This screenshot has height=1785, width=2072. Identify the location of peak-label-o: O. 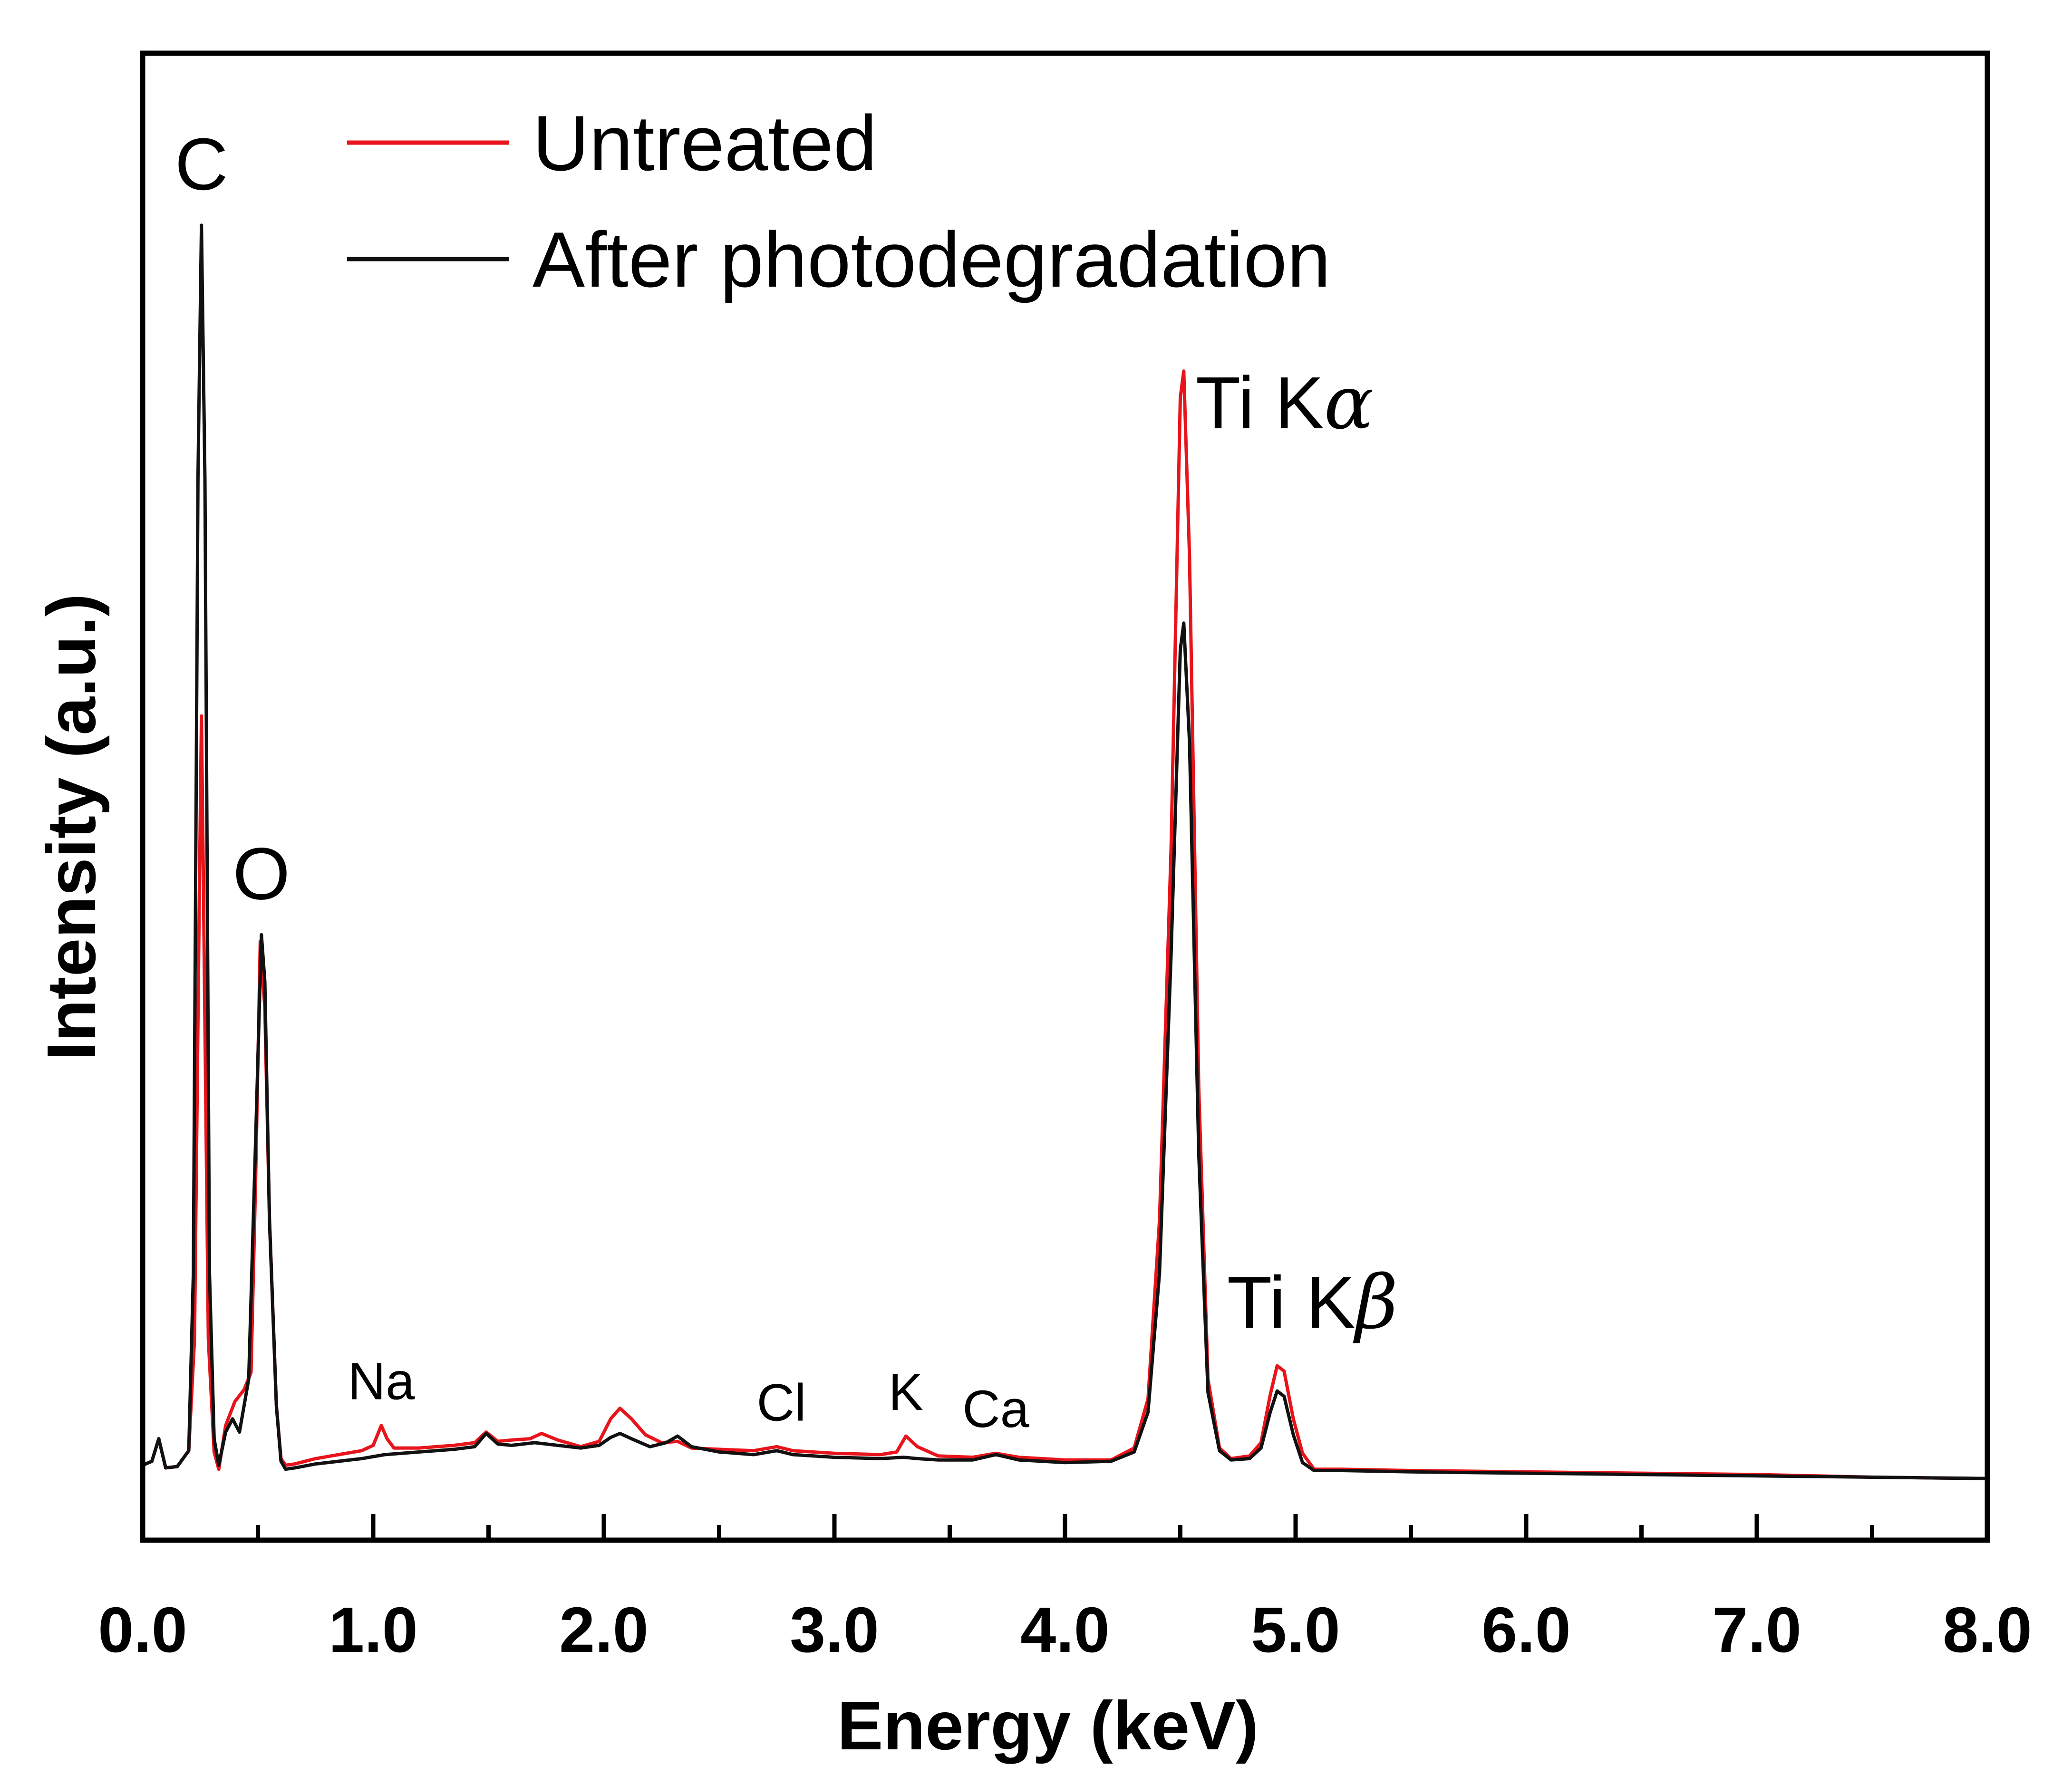
(261, 874).